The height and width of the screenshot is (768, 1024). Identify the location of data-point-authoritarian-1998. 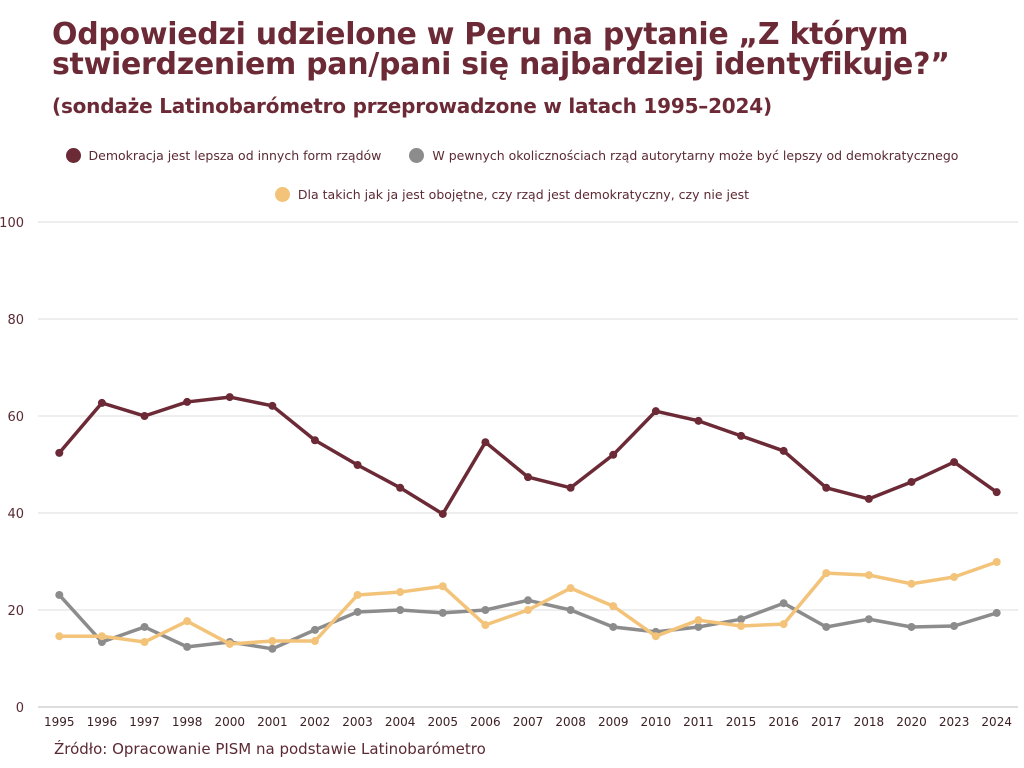
(187, 646).